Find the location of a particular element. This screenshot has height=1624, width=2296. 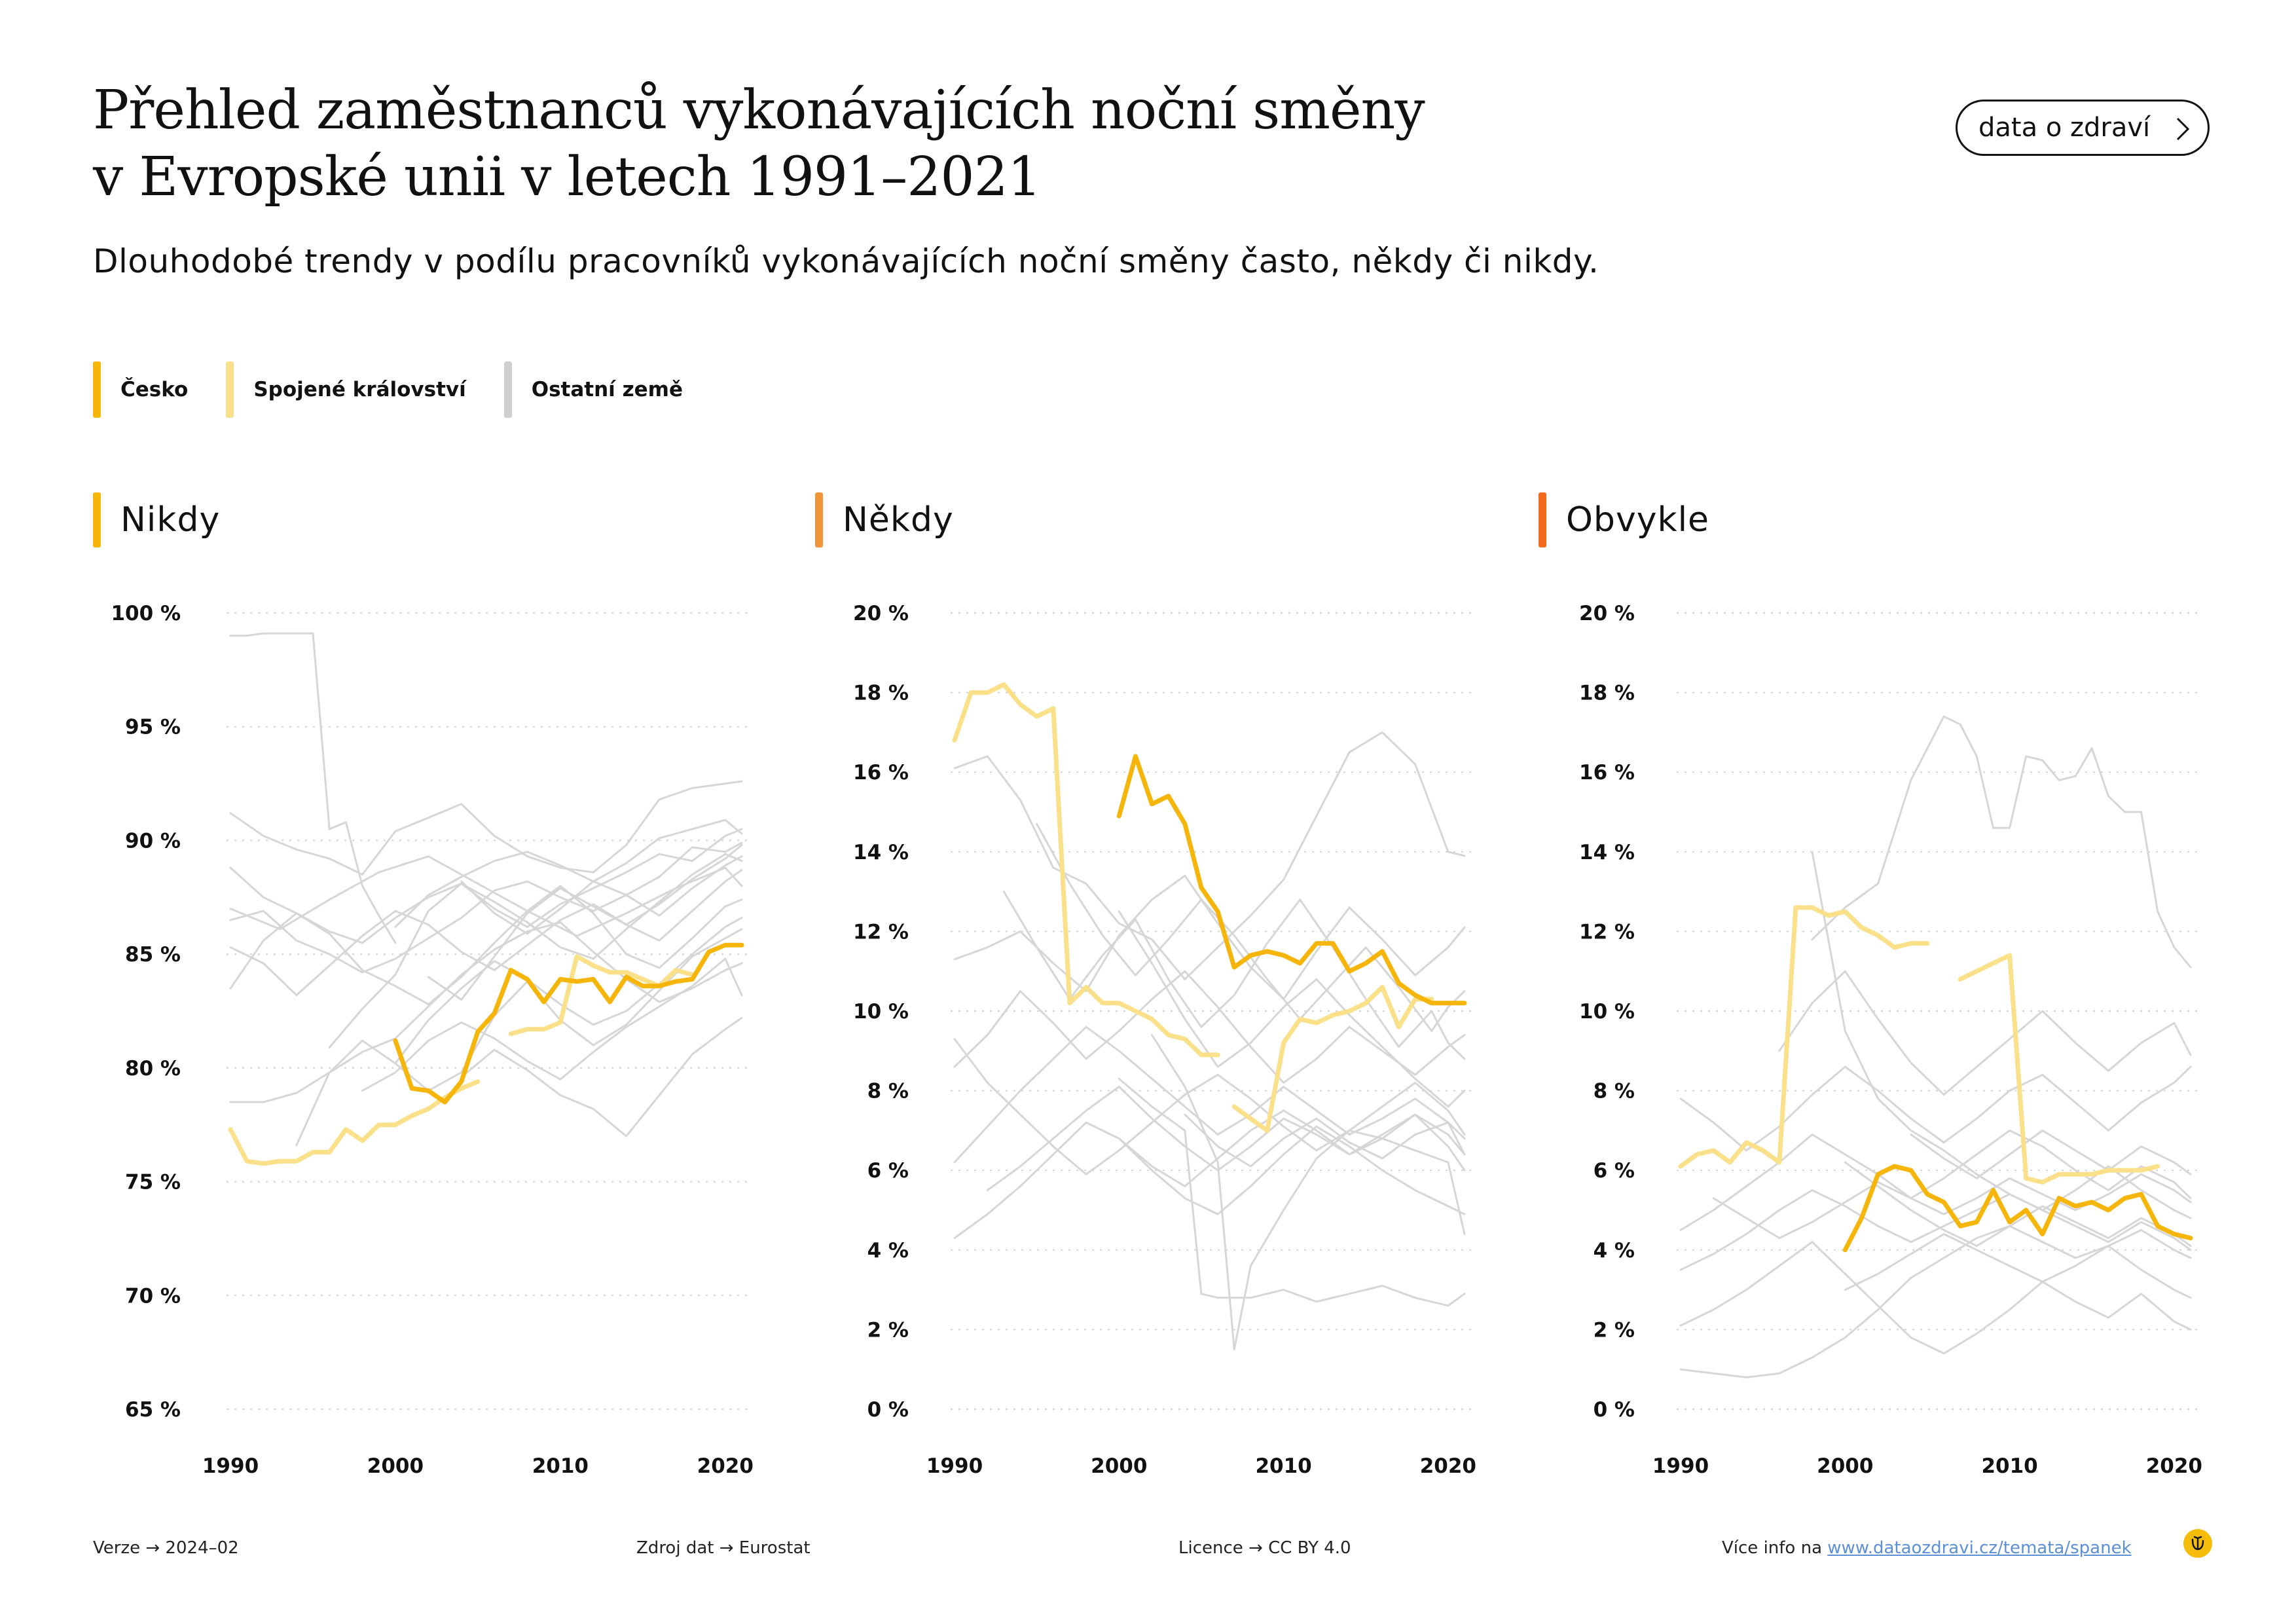

brand-logo-icon is located at coordinates (2197, 1543).